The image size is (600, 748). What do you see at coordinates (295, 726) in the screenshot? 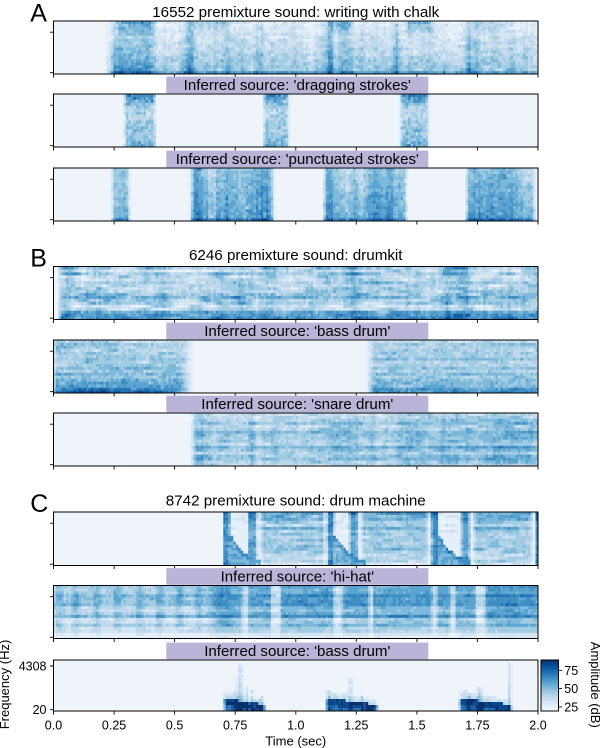
I see `svg-text: 1.0` at bounding box center [295, 726].